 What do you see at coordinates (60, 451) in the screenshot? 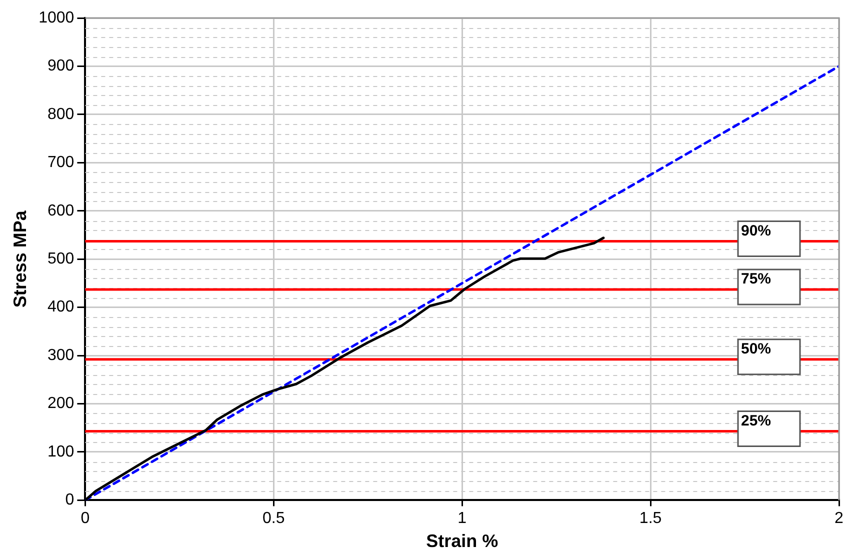
I see `y-tick-label: 100` at bounding box center [60, 451].